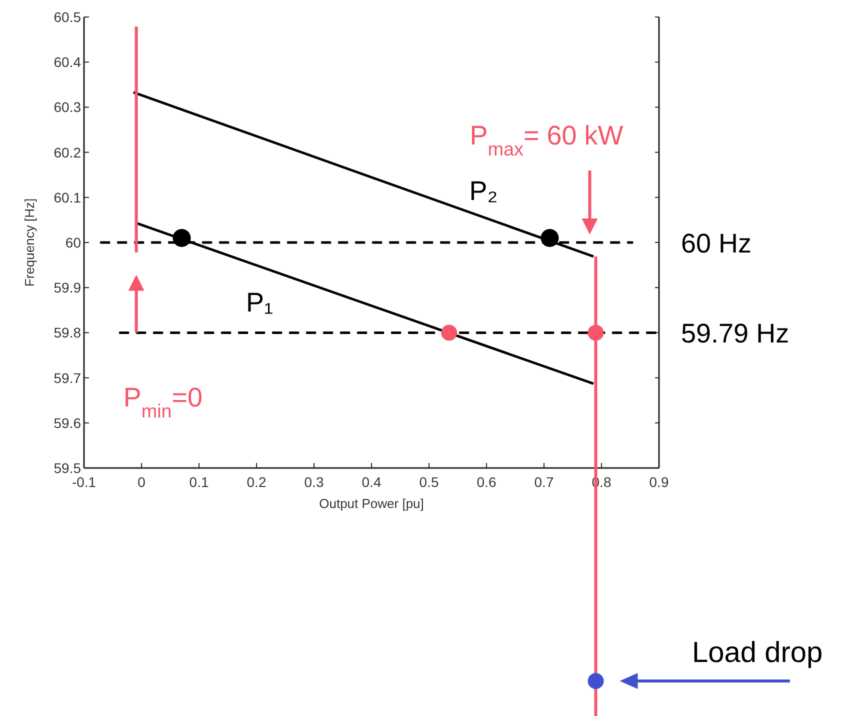 Image resolution: width=864 pixels, height=716 pixels. What do you see at coordinates (547, 140) in the screenshot?
I see `annotation: P$_{max}$= 60 kW` at bounding box center [547, 140].